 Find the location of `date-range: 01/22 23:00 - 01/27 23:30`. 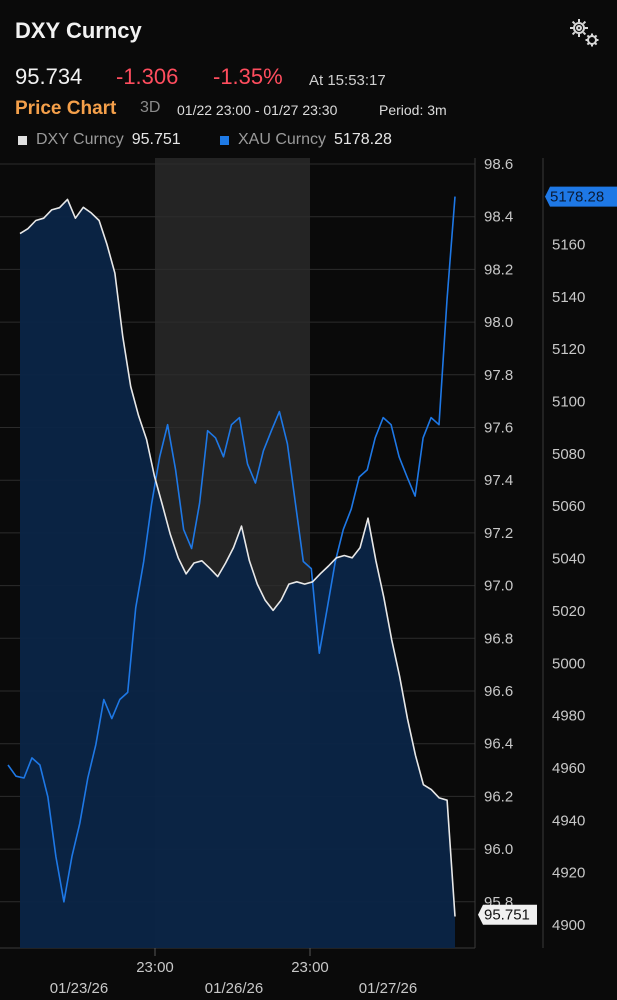

date-range: 01/22 23:00 - 01/27 23:30 is located at coordinates (257, 110).